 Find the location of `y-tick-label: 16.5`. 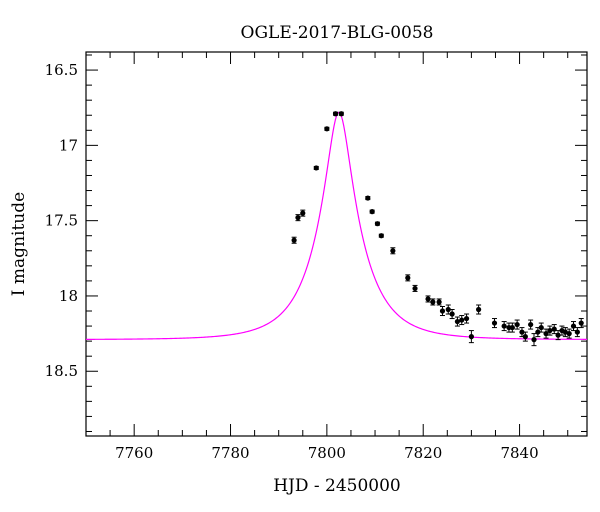

y-tick-label: 16.5 is located at coordinates (61, 70).